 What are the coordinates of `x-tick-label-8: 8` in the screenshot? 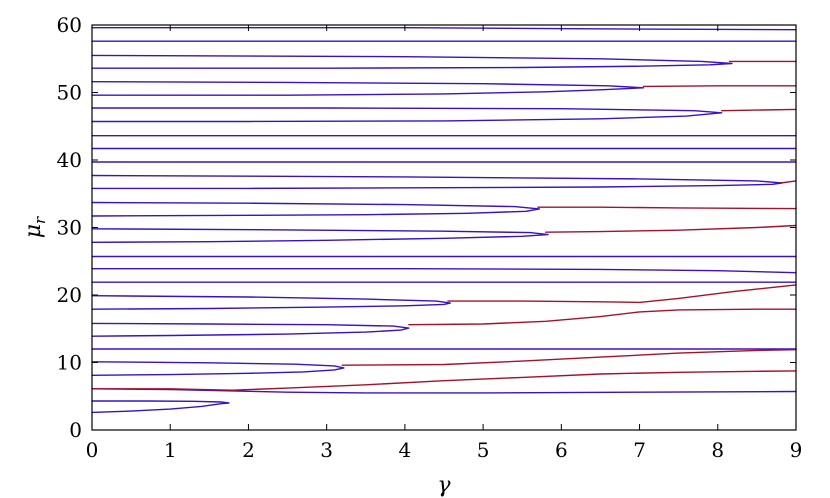 It's located at (717, 450).